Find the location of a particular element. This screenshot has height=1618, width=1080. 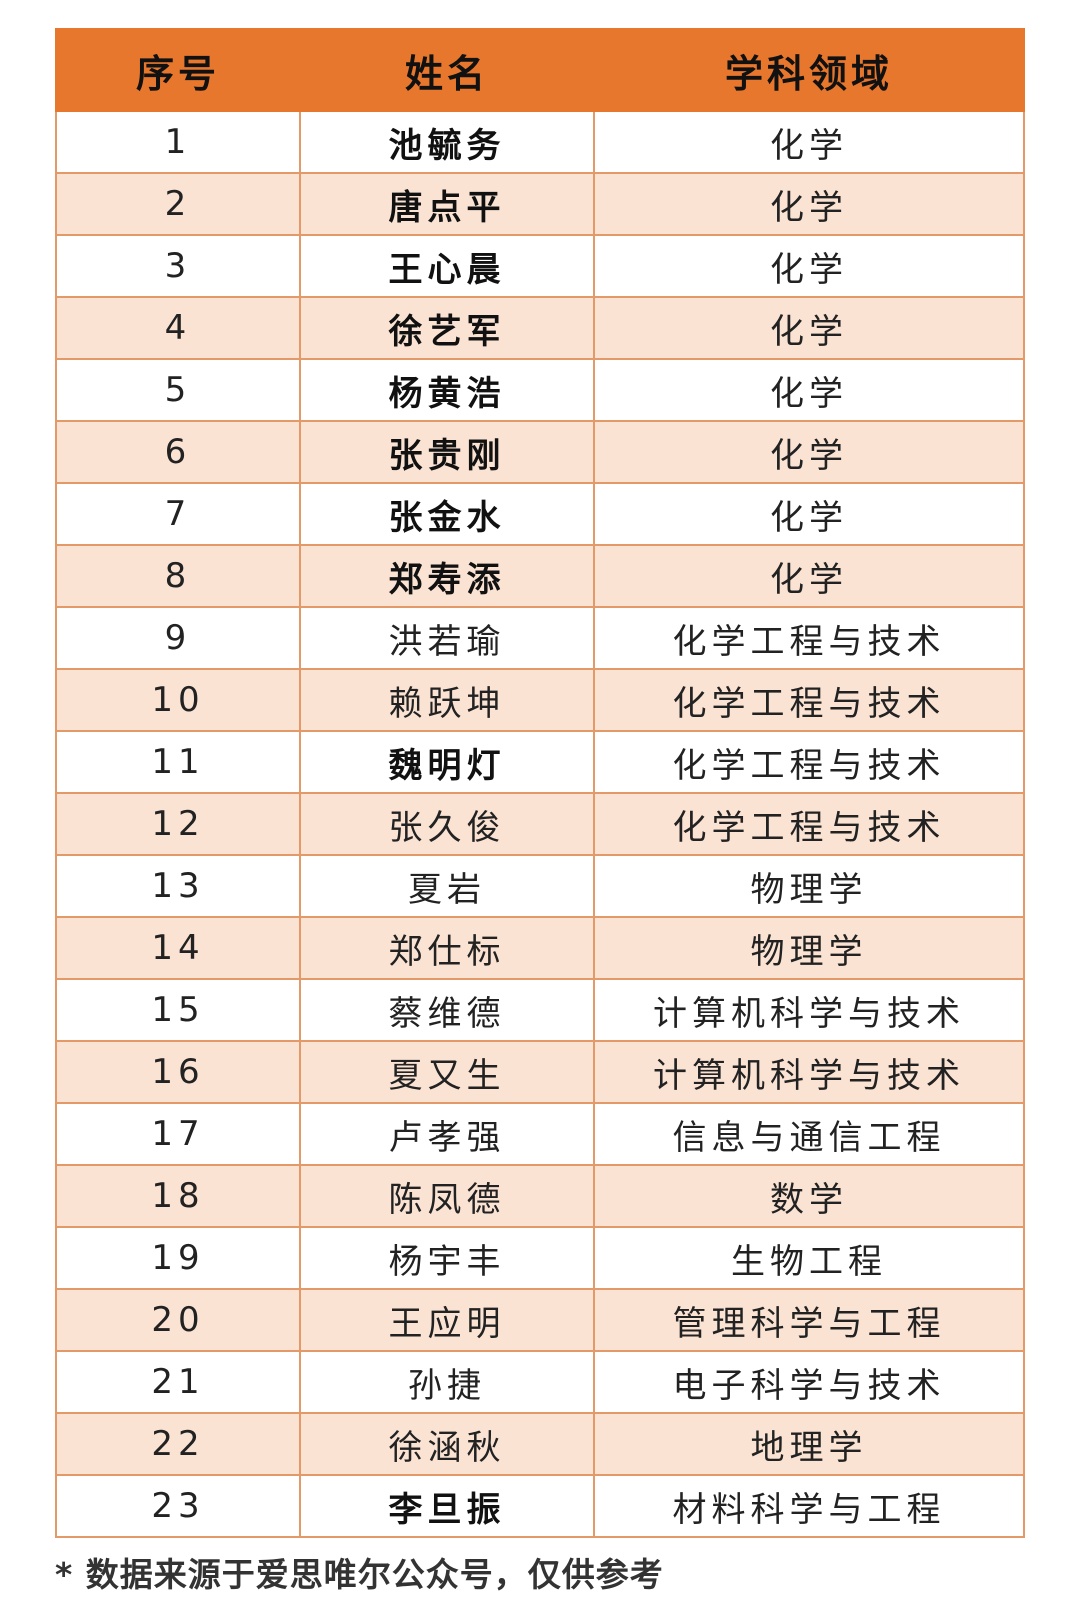

table-row: 8 郑寿添 化学 is located at coordinates (540, 576).